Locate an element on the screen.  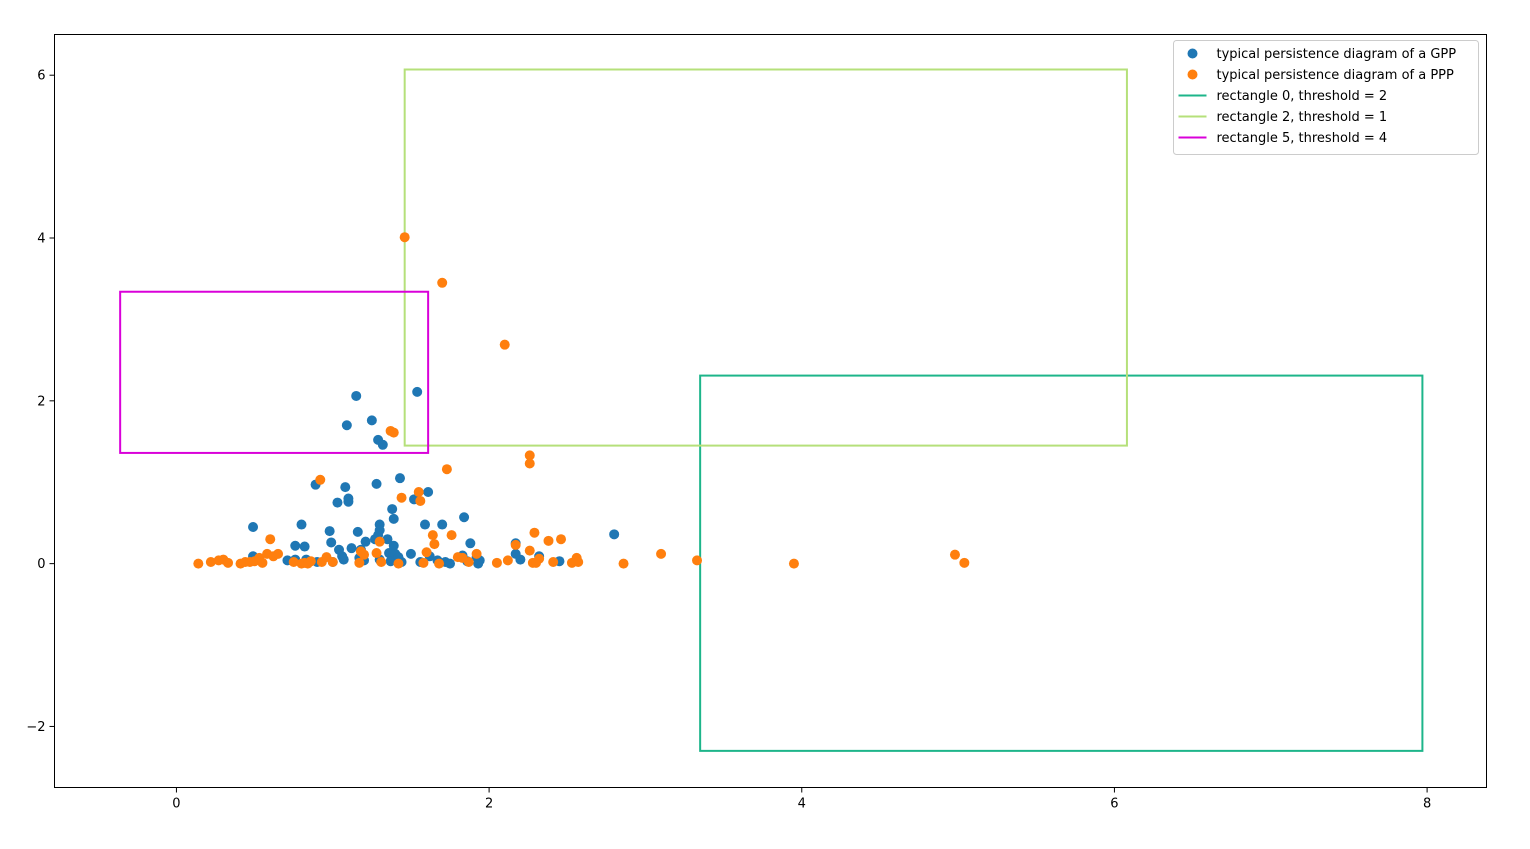
legend-label: typical persistence diagram of a PPP is located at coordinates (1336, 75).